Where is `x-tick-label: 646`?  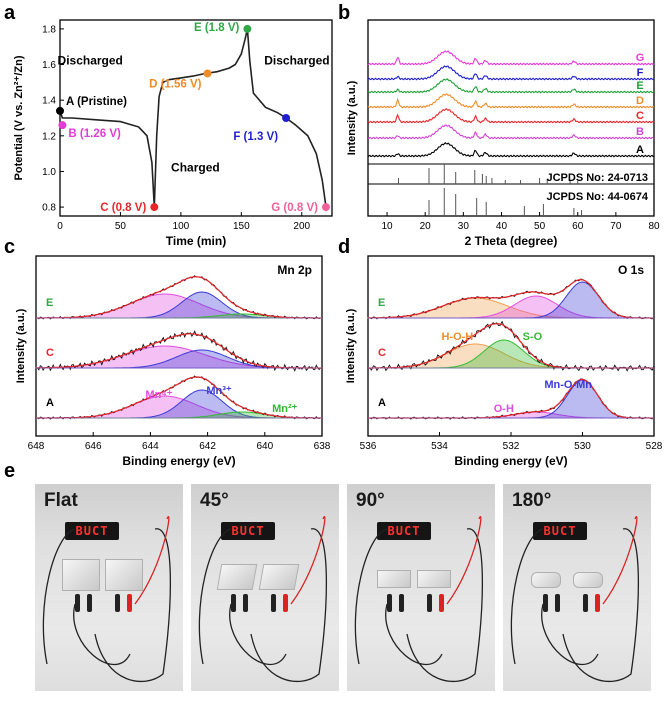 x-tick-label: 646 is located at coordinates (93, 446).